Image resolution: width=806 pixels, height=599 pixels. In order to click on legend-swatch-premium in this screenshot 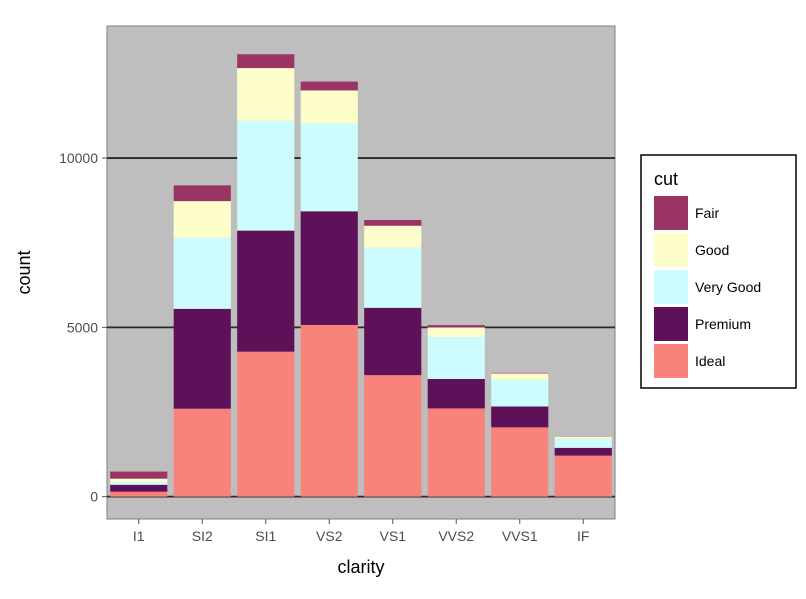, I will do `click(671, 324)`.